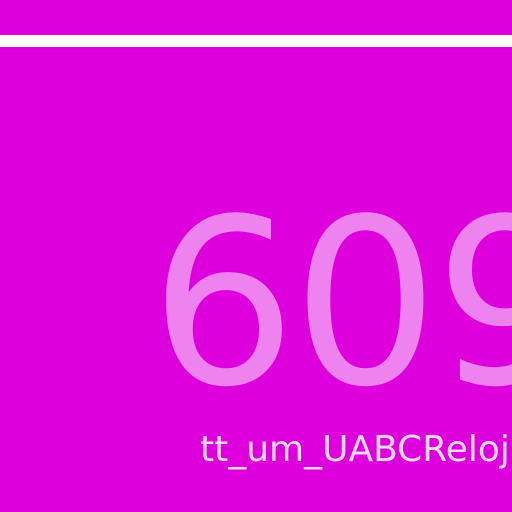  Describe the element at coordinates (256, 41) in the screenshot. I see `divider-line` at that location.